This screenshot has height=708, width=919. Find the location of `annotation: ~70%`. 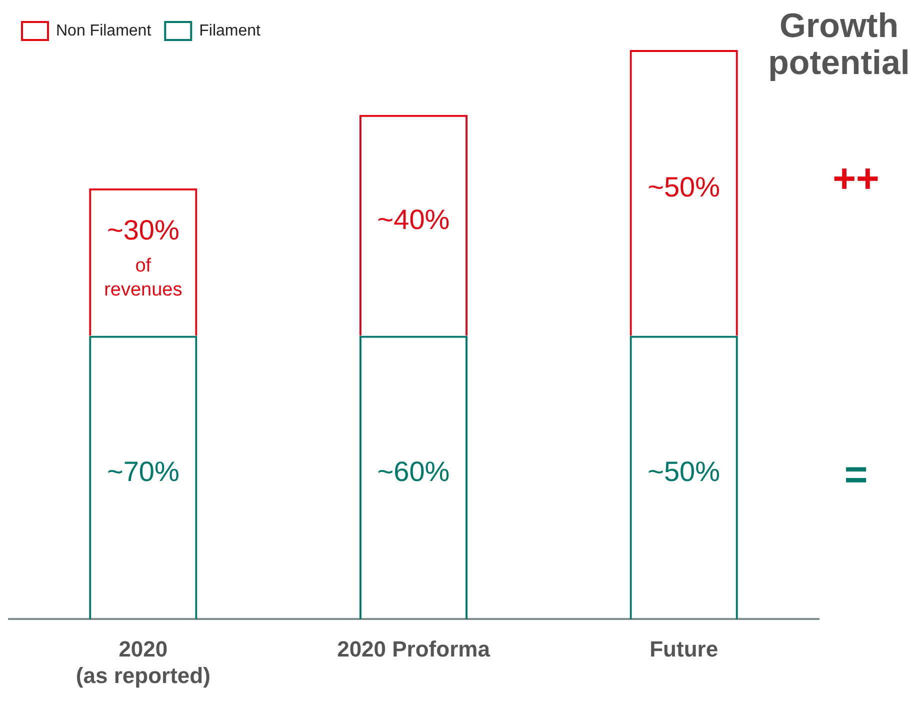

annotation: ~70% is located at coordinates (143, 472).